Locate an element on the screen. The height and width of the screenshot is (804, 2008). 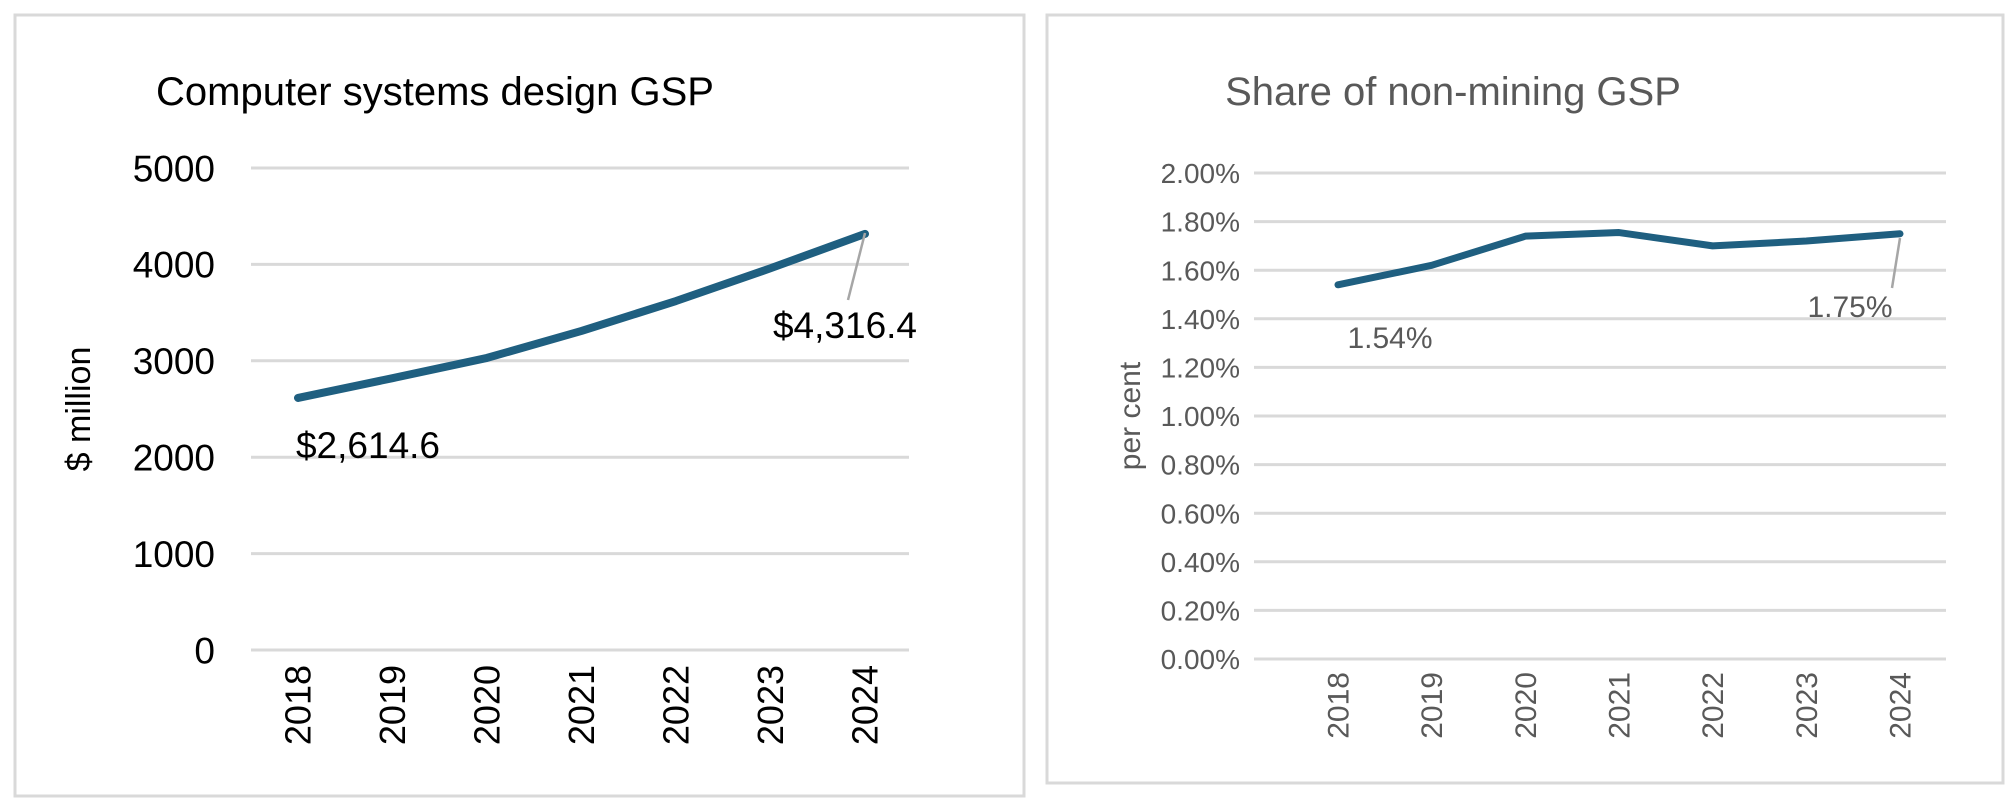
data-label: $2,614.6 is located at coordinates (368, 445).